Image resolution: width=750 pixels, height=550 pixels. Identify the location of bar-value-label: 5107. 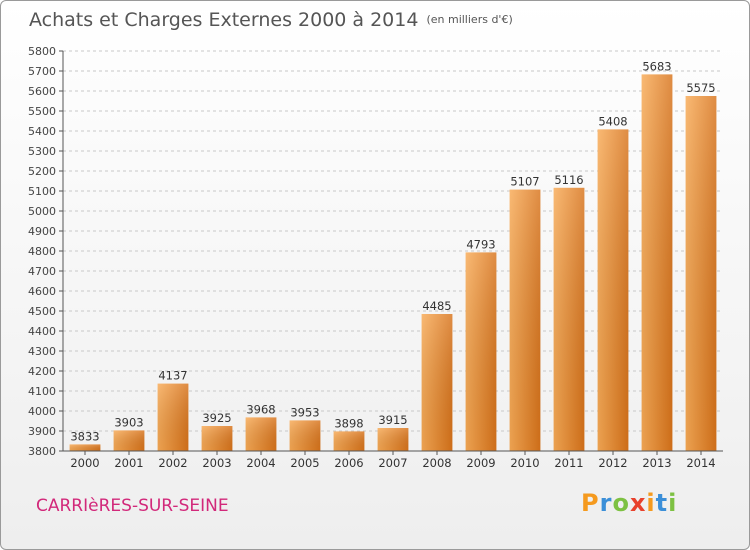
(524, 182).